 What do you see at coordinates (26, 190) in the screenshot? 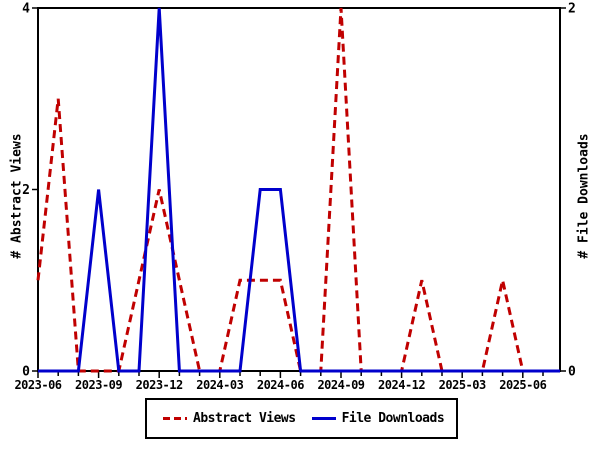
I see `left-y-tick-label: 2` at bounding box center [26, 190].